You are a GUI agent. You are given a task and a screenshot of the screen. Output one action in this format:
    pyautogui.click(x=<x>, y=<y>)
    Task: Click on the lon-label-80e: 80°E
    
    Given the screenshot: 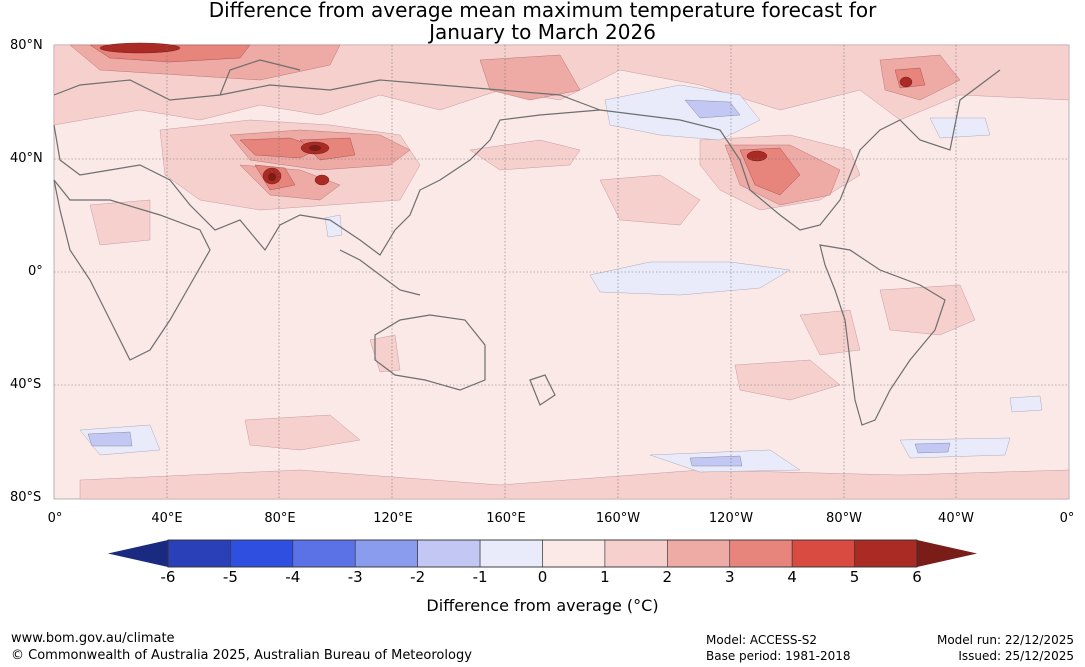 What is the action you would take?
    pyautogui.click(x=280, y=518)
    